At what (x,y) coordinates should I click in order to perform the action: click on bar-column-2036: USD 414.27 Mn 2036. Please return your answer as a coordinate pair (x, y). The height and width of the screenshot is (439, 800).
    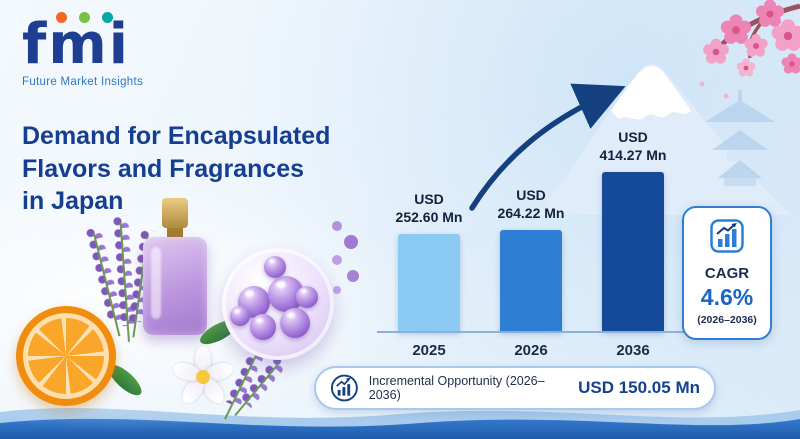
    Looking at the image, I should click on (633, 242).